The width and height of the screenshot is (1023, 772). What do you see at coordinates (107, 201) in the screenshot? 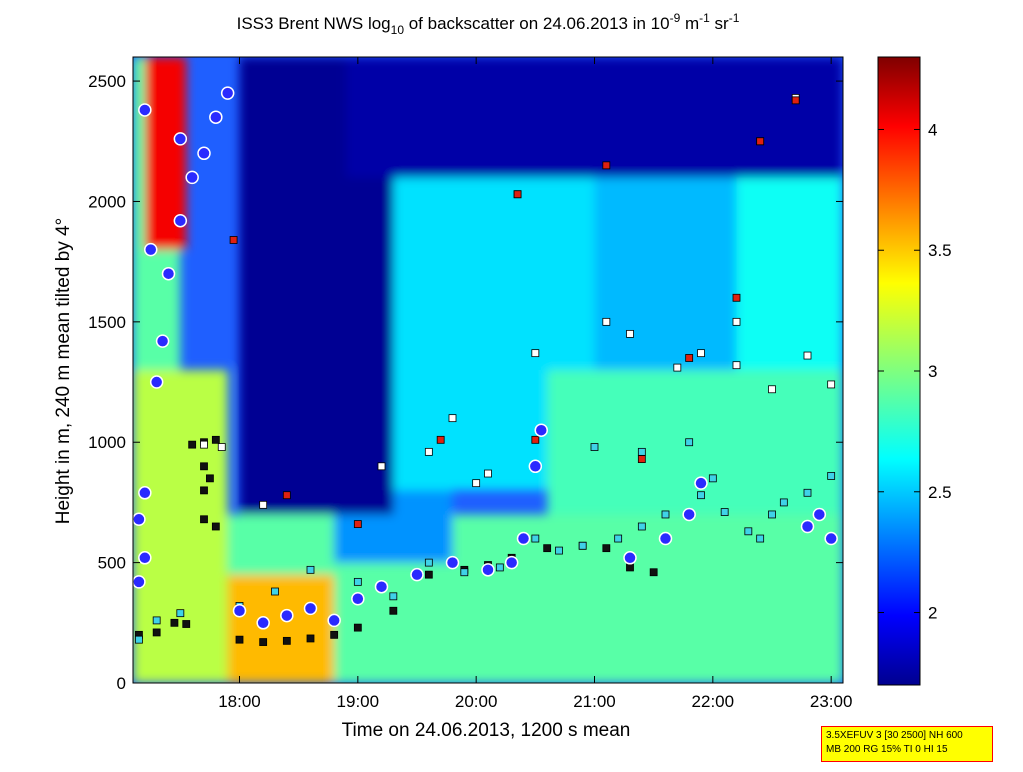
I see `y-tick-label: 2000` at bounding box center [107, 201].